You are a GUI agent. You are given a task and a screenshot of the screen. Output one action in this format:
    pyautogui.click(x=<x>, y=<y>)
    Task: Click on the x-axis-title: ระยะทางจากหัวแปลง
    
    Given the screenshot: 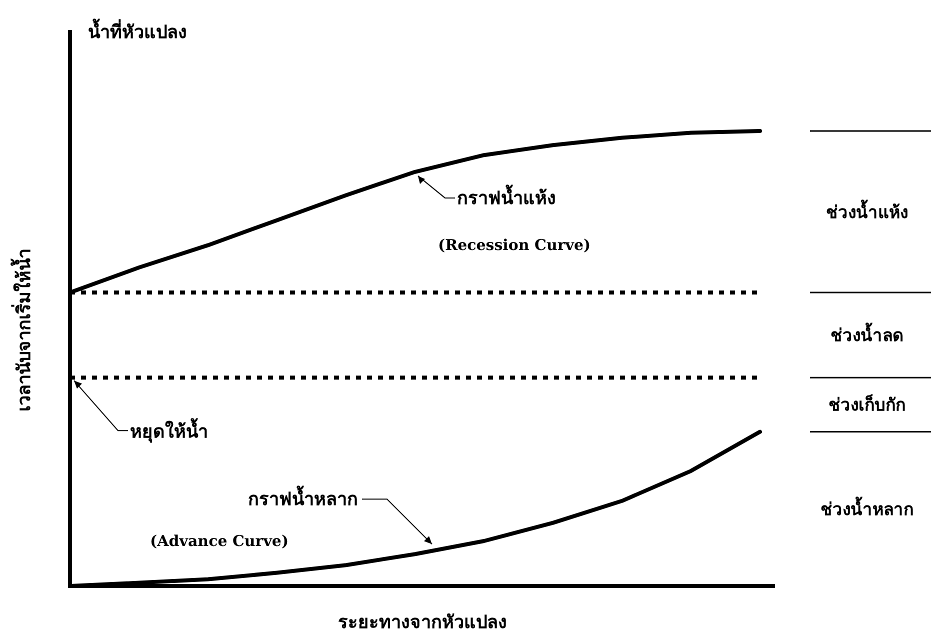 What is the action you would take?
    pyautogui.click(x=422, y=622)
    